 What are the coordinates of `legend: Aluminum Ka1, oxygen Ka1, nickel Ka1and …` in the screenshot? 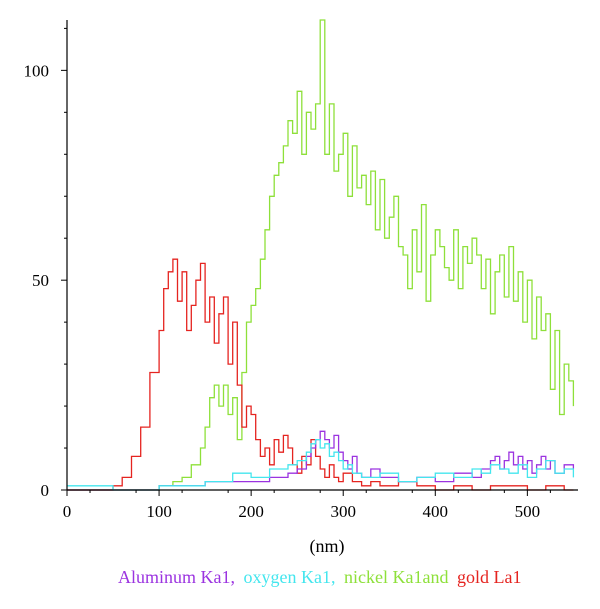 It's located at (319, 577).